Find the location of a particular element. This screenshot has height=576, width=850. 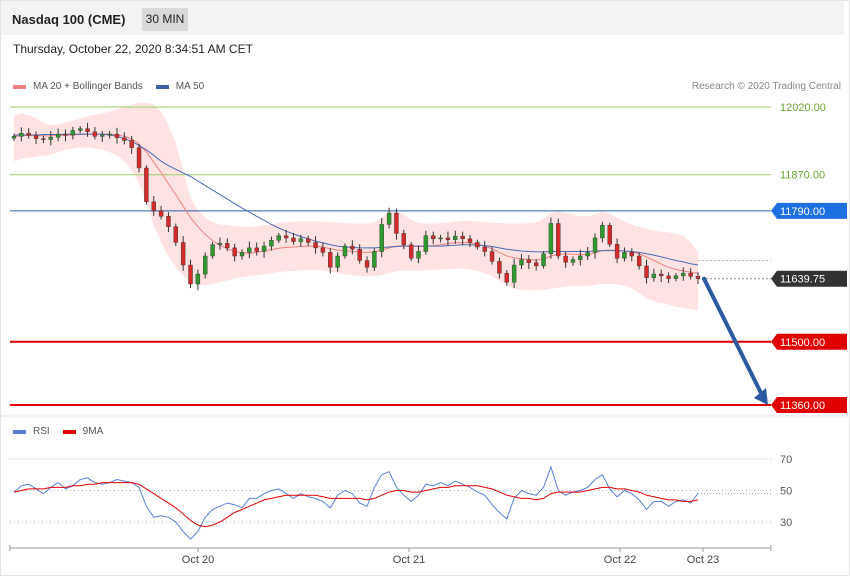

rsi-legend: RSI 9MA is located at coordinates (64, 431).